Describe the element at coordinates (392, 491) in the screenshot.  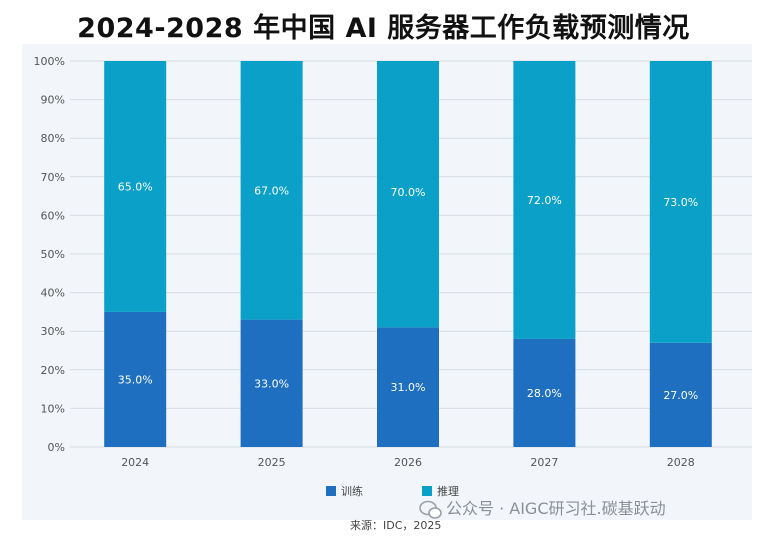
I see `legend: 训练 推理` at that location.